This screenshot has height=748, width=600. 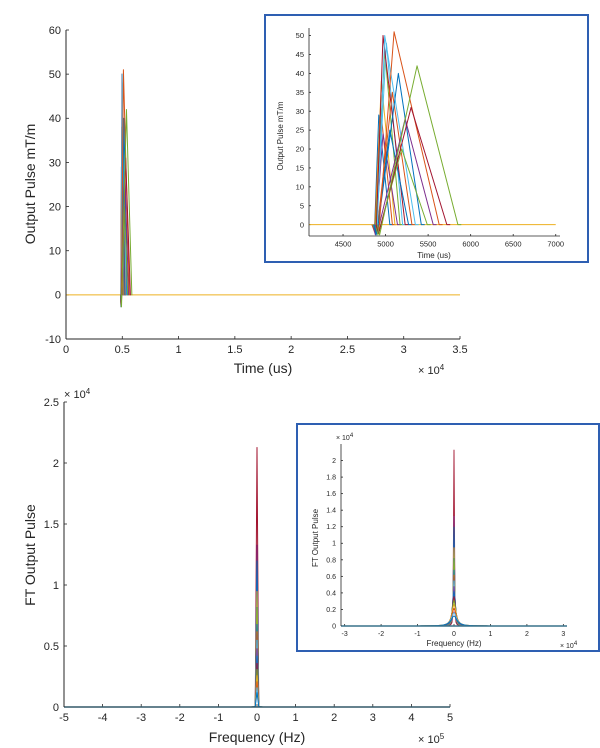 What do you see at coordinates (513, 244) in the screenshot?
I see `pulse-inset-x-tick-label: 6500` at bounding box center [513, 244].